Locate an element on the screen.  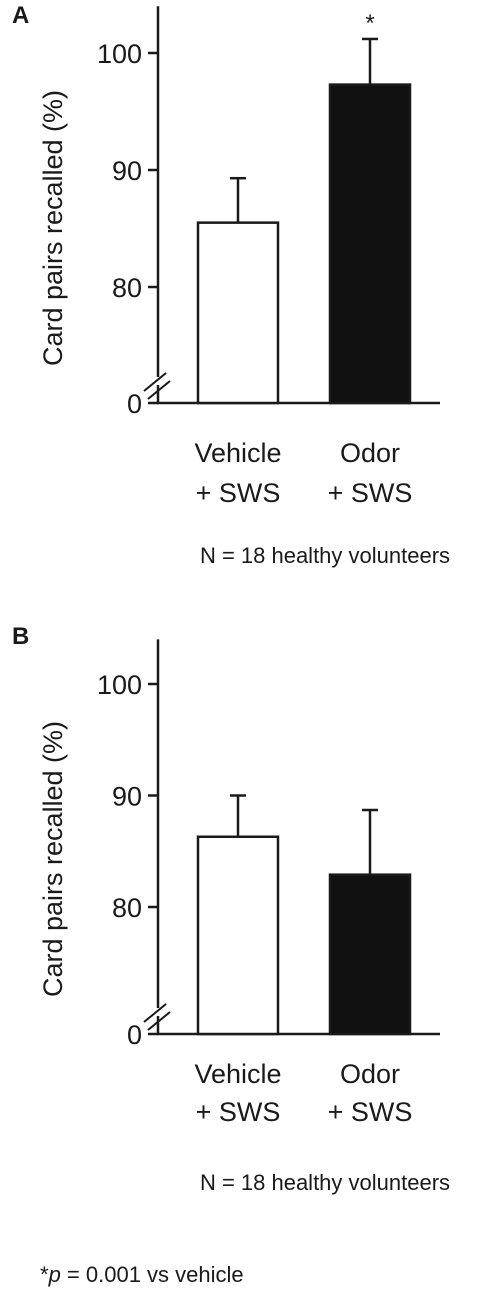
footnote-star: * is located at coordinates (44, 1274).